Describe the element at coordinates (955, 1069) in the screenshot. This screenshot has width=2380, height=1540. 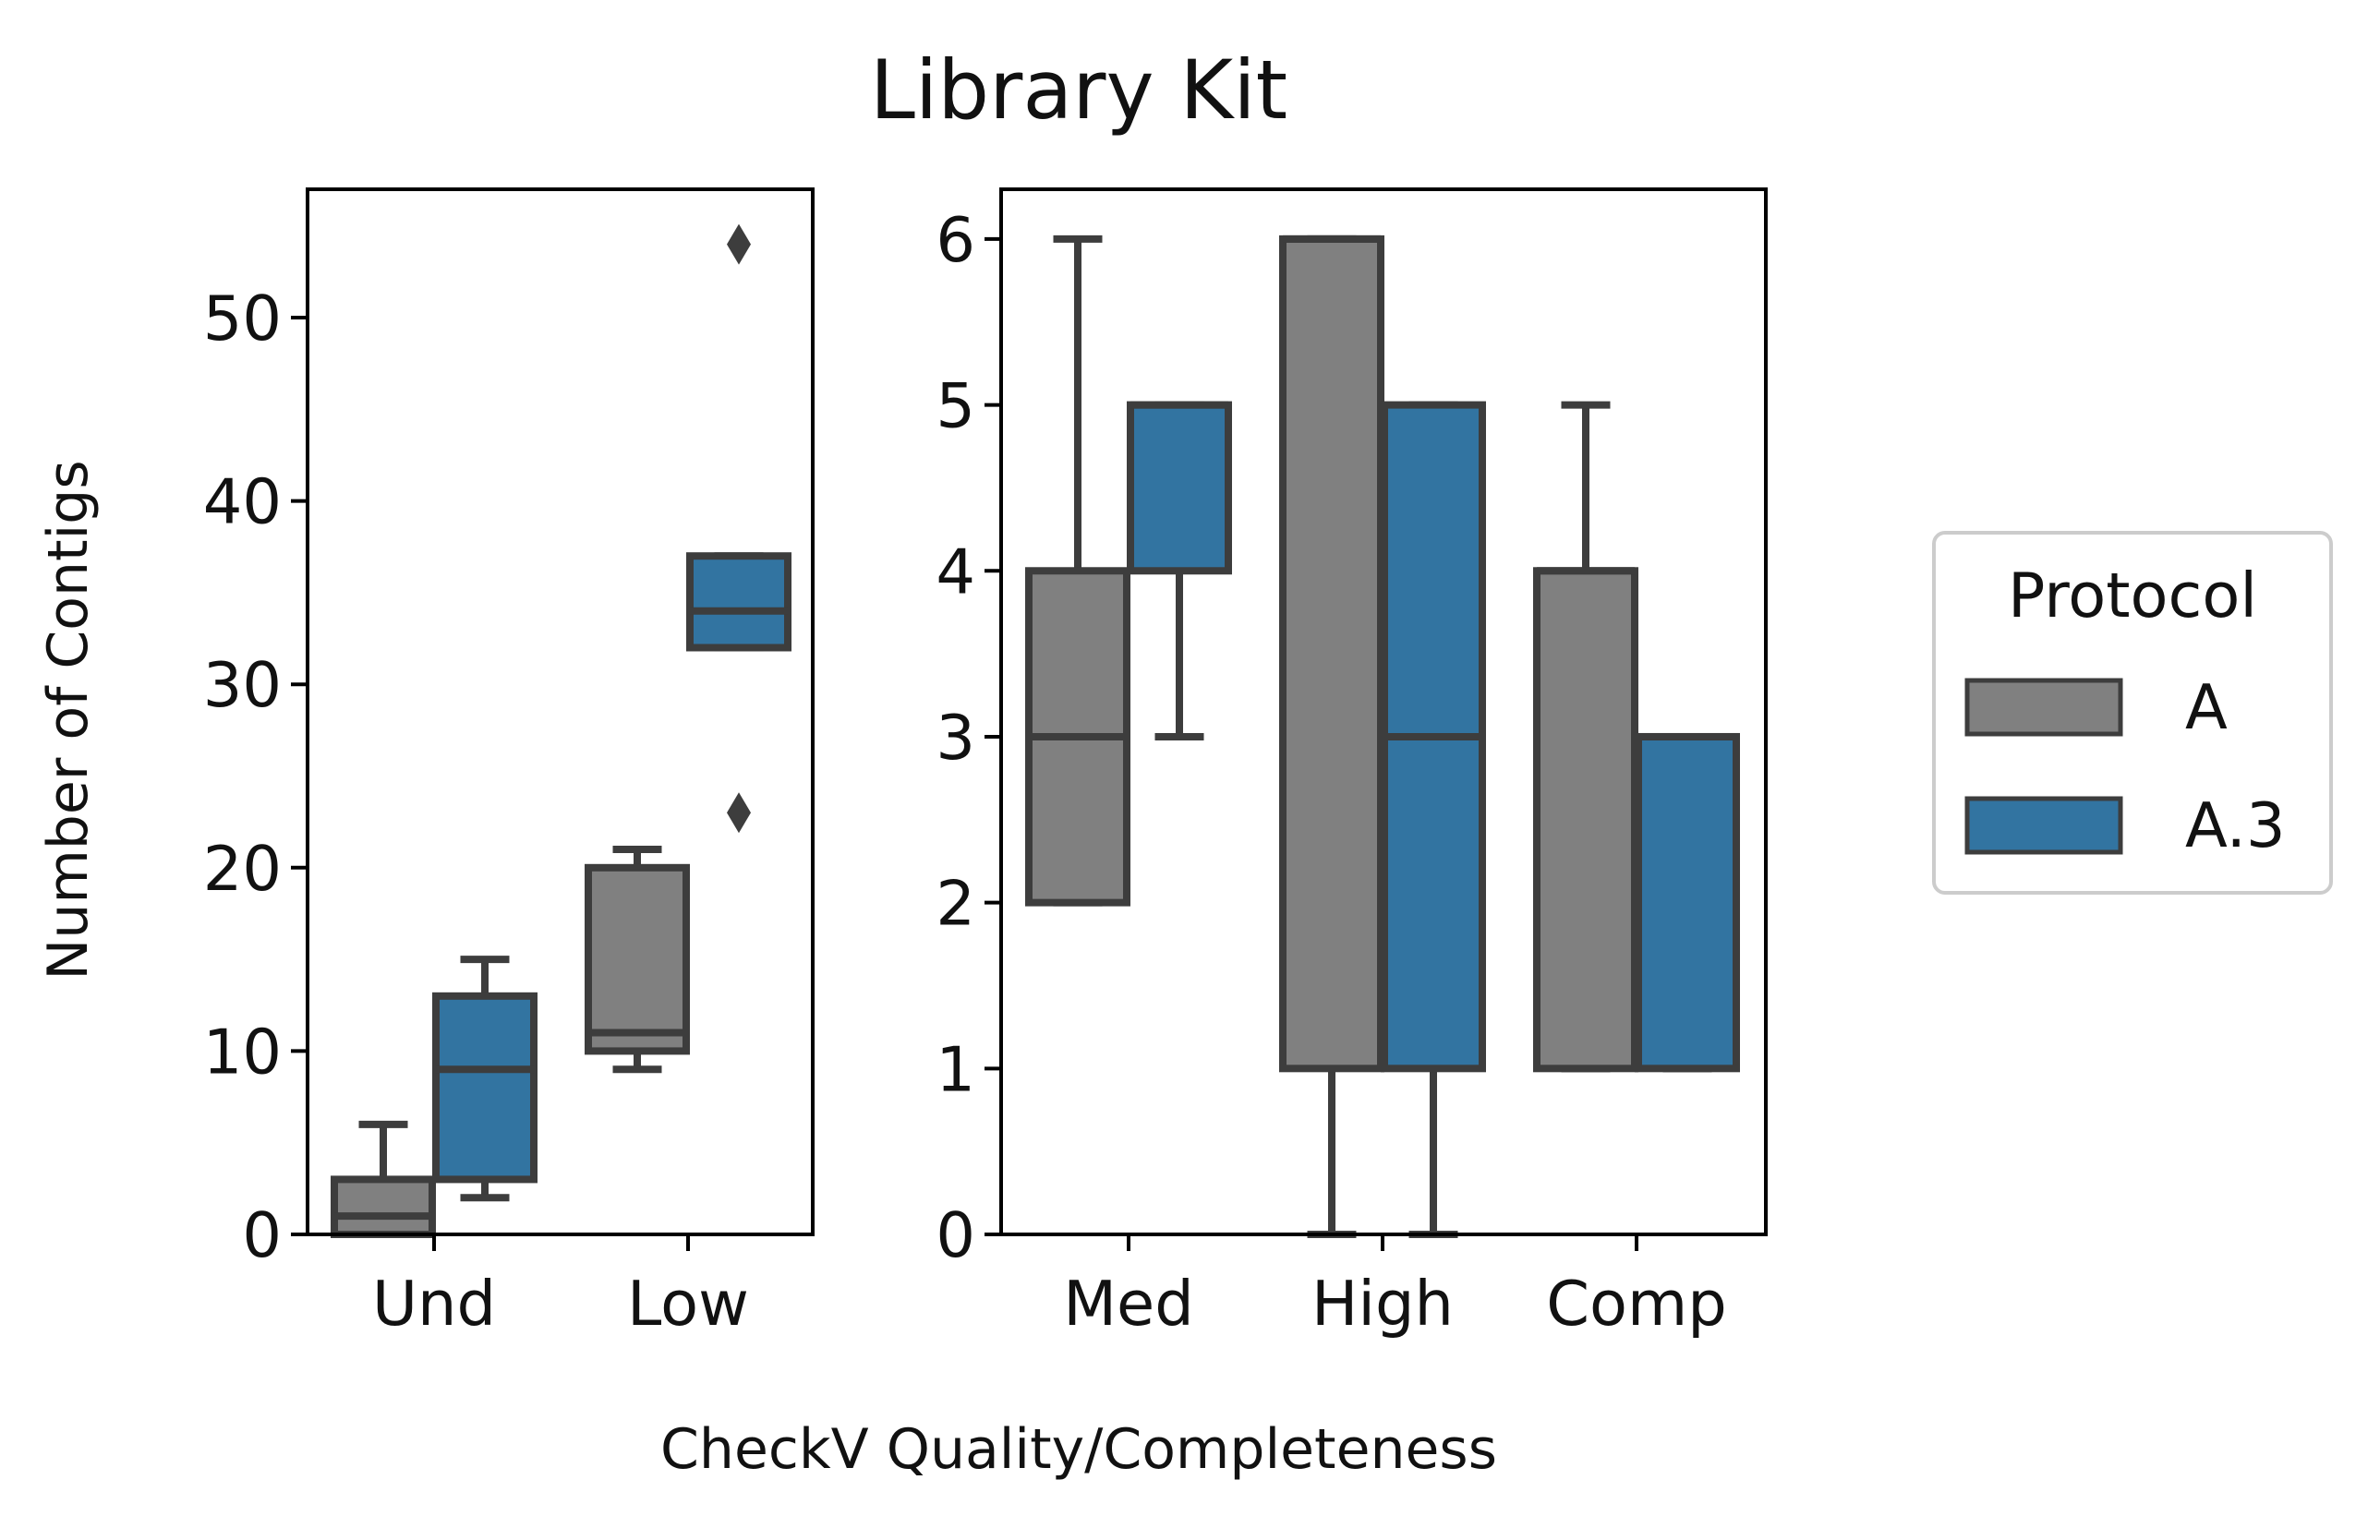
I see `y-tick-label-1-1: 1` at that location.